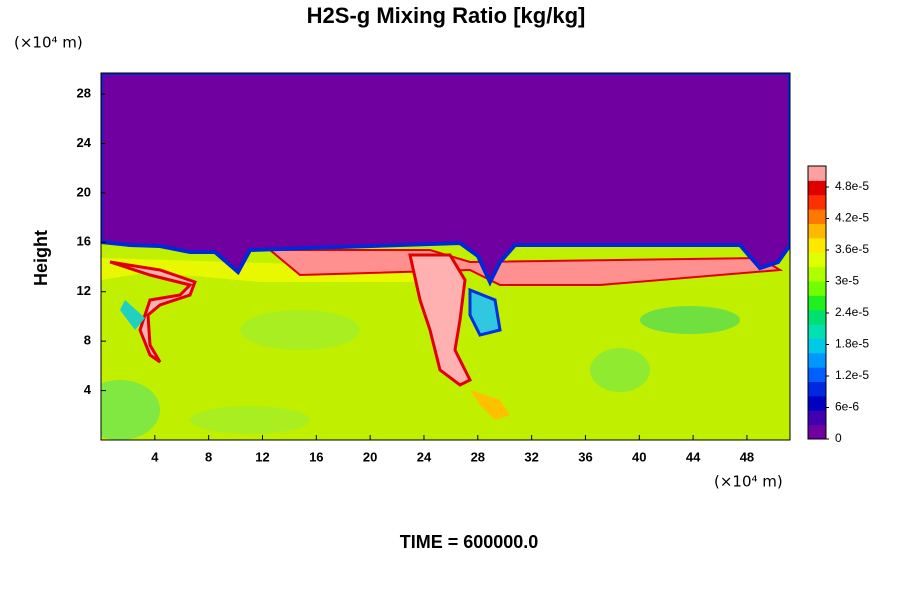 The width and height of the screenshot is (900, 600). I want to click on x-tick-label: 28, so click(478, 456).